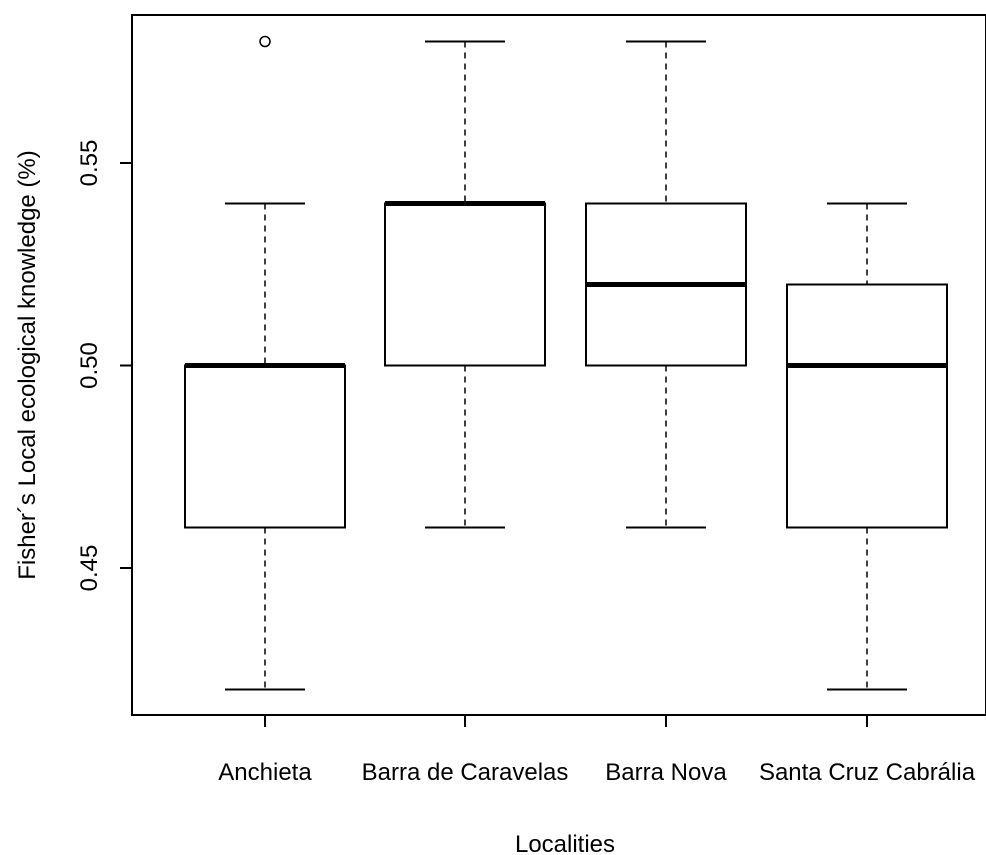 The width and height of the screenshot is (986, 855). I want to click on x-tick-label: Santa Cruz Cabrália, so click(867, 772).